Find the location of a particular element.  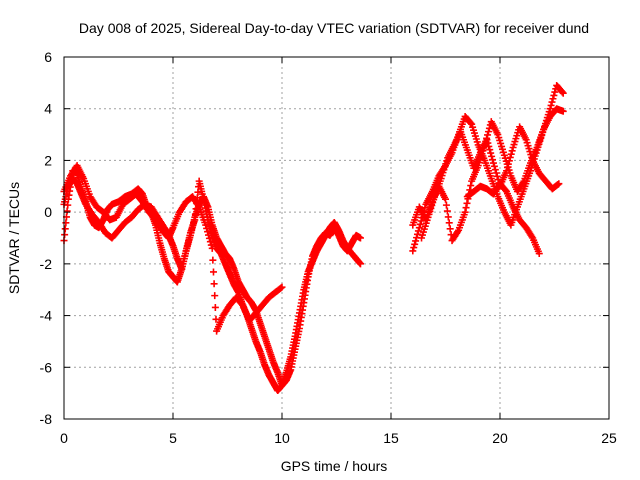

series-trace-g is located at coordinates (503, 219).